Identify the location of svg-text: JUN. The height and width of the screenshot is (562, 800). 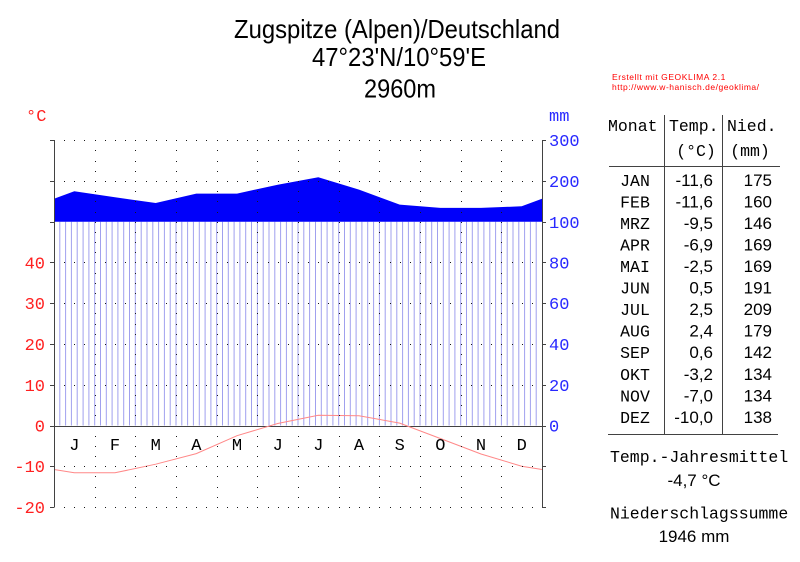
(635, 289).